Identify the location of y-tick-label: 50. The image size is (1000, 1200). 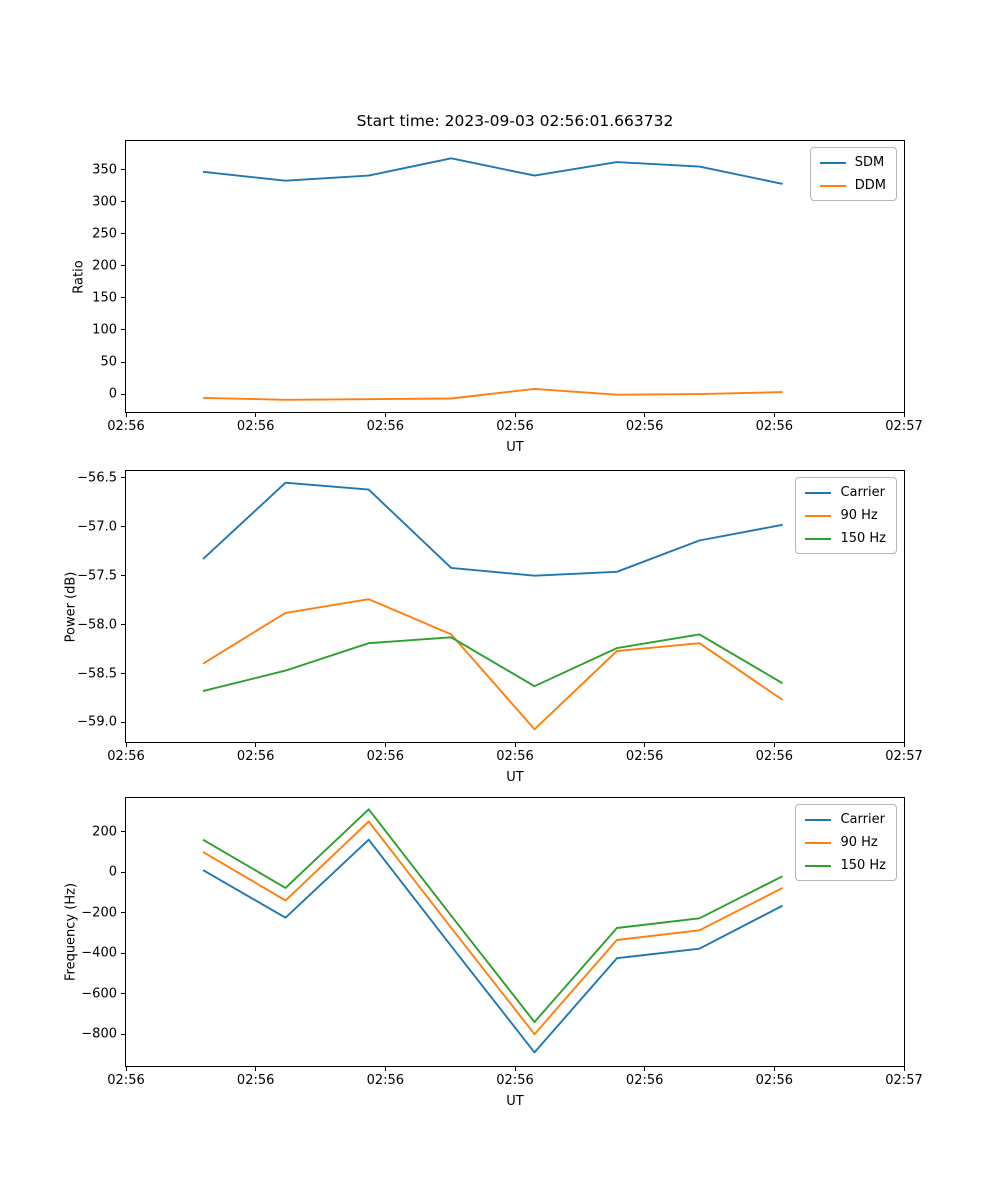
(108, 362).